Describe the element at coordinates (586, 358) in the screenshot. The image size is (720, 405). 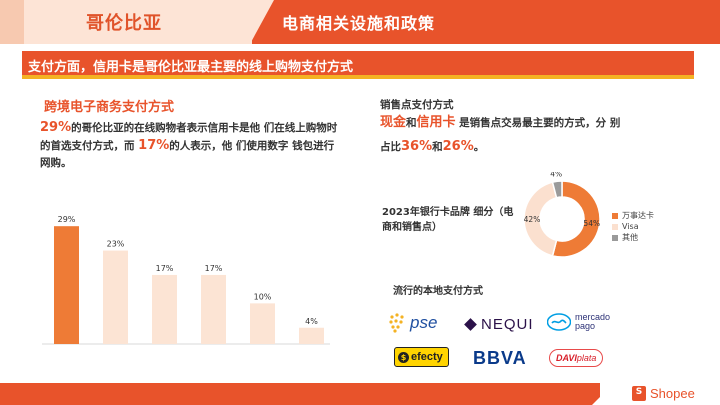
I see `plata-text: plata` at that location.